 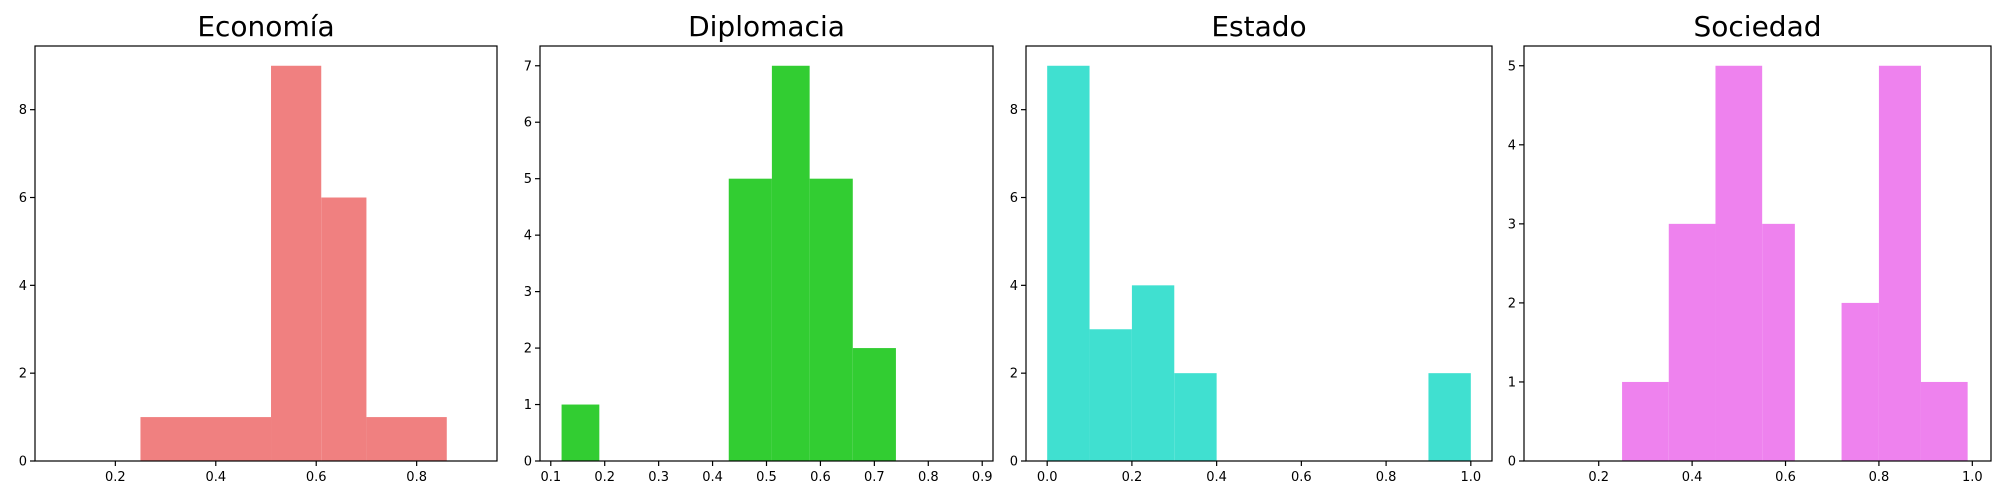 I want to click on sociedad-ytick-label-1: 1, so click(x=1512, y=382).